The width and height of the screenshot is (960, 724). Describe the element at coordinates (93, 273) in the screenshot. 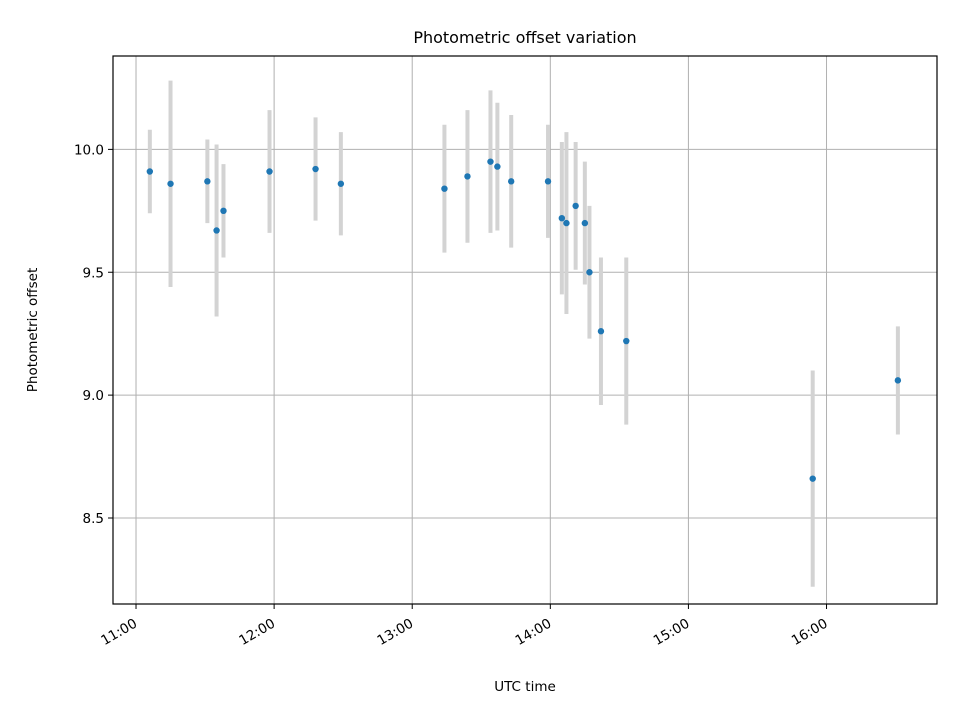

I see `y-tick-label: 9.5` at that location.